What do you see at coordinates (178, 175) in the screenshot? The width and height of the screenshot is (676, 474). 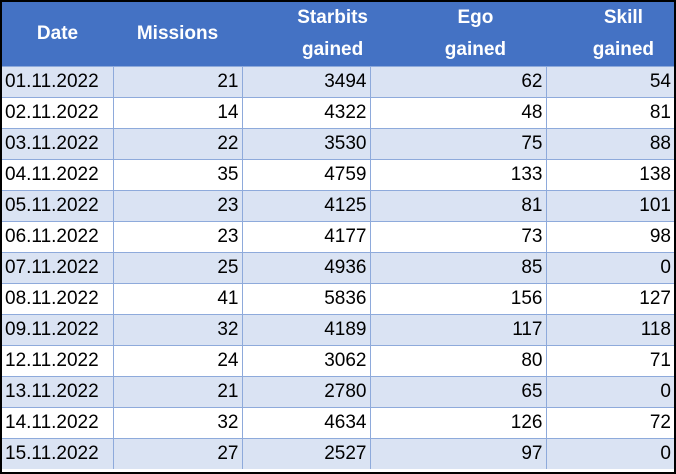 I see `missions-cell: 35` at bounding box center [178, 175].